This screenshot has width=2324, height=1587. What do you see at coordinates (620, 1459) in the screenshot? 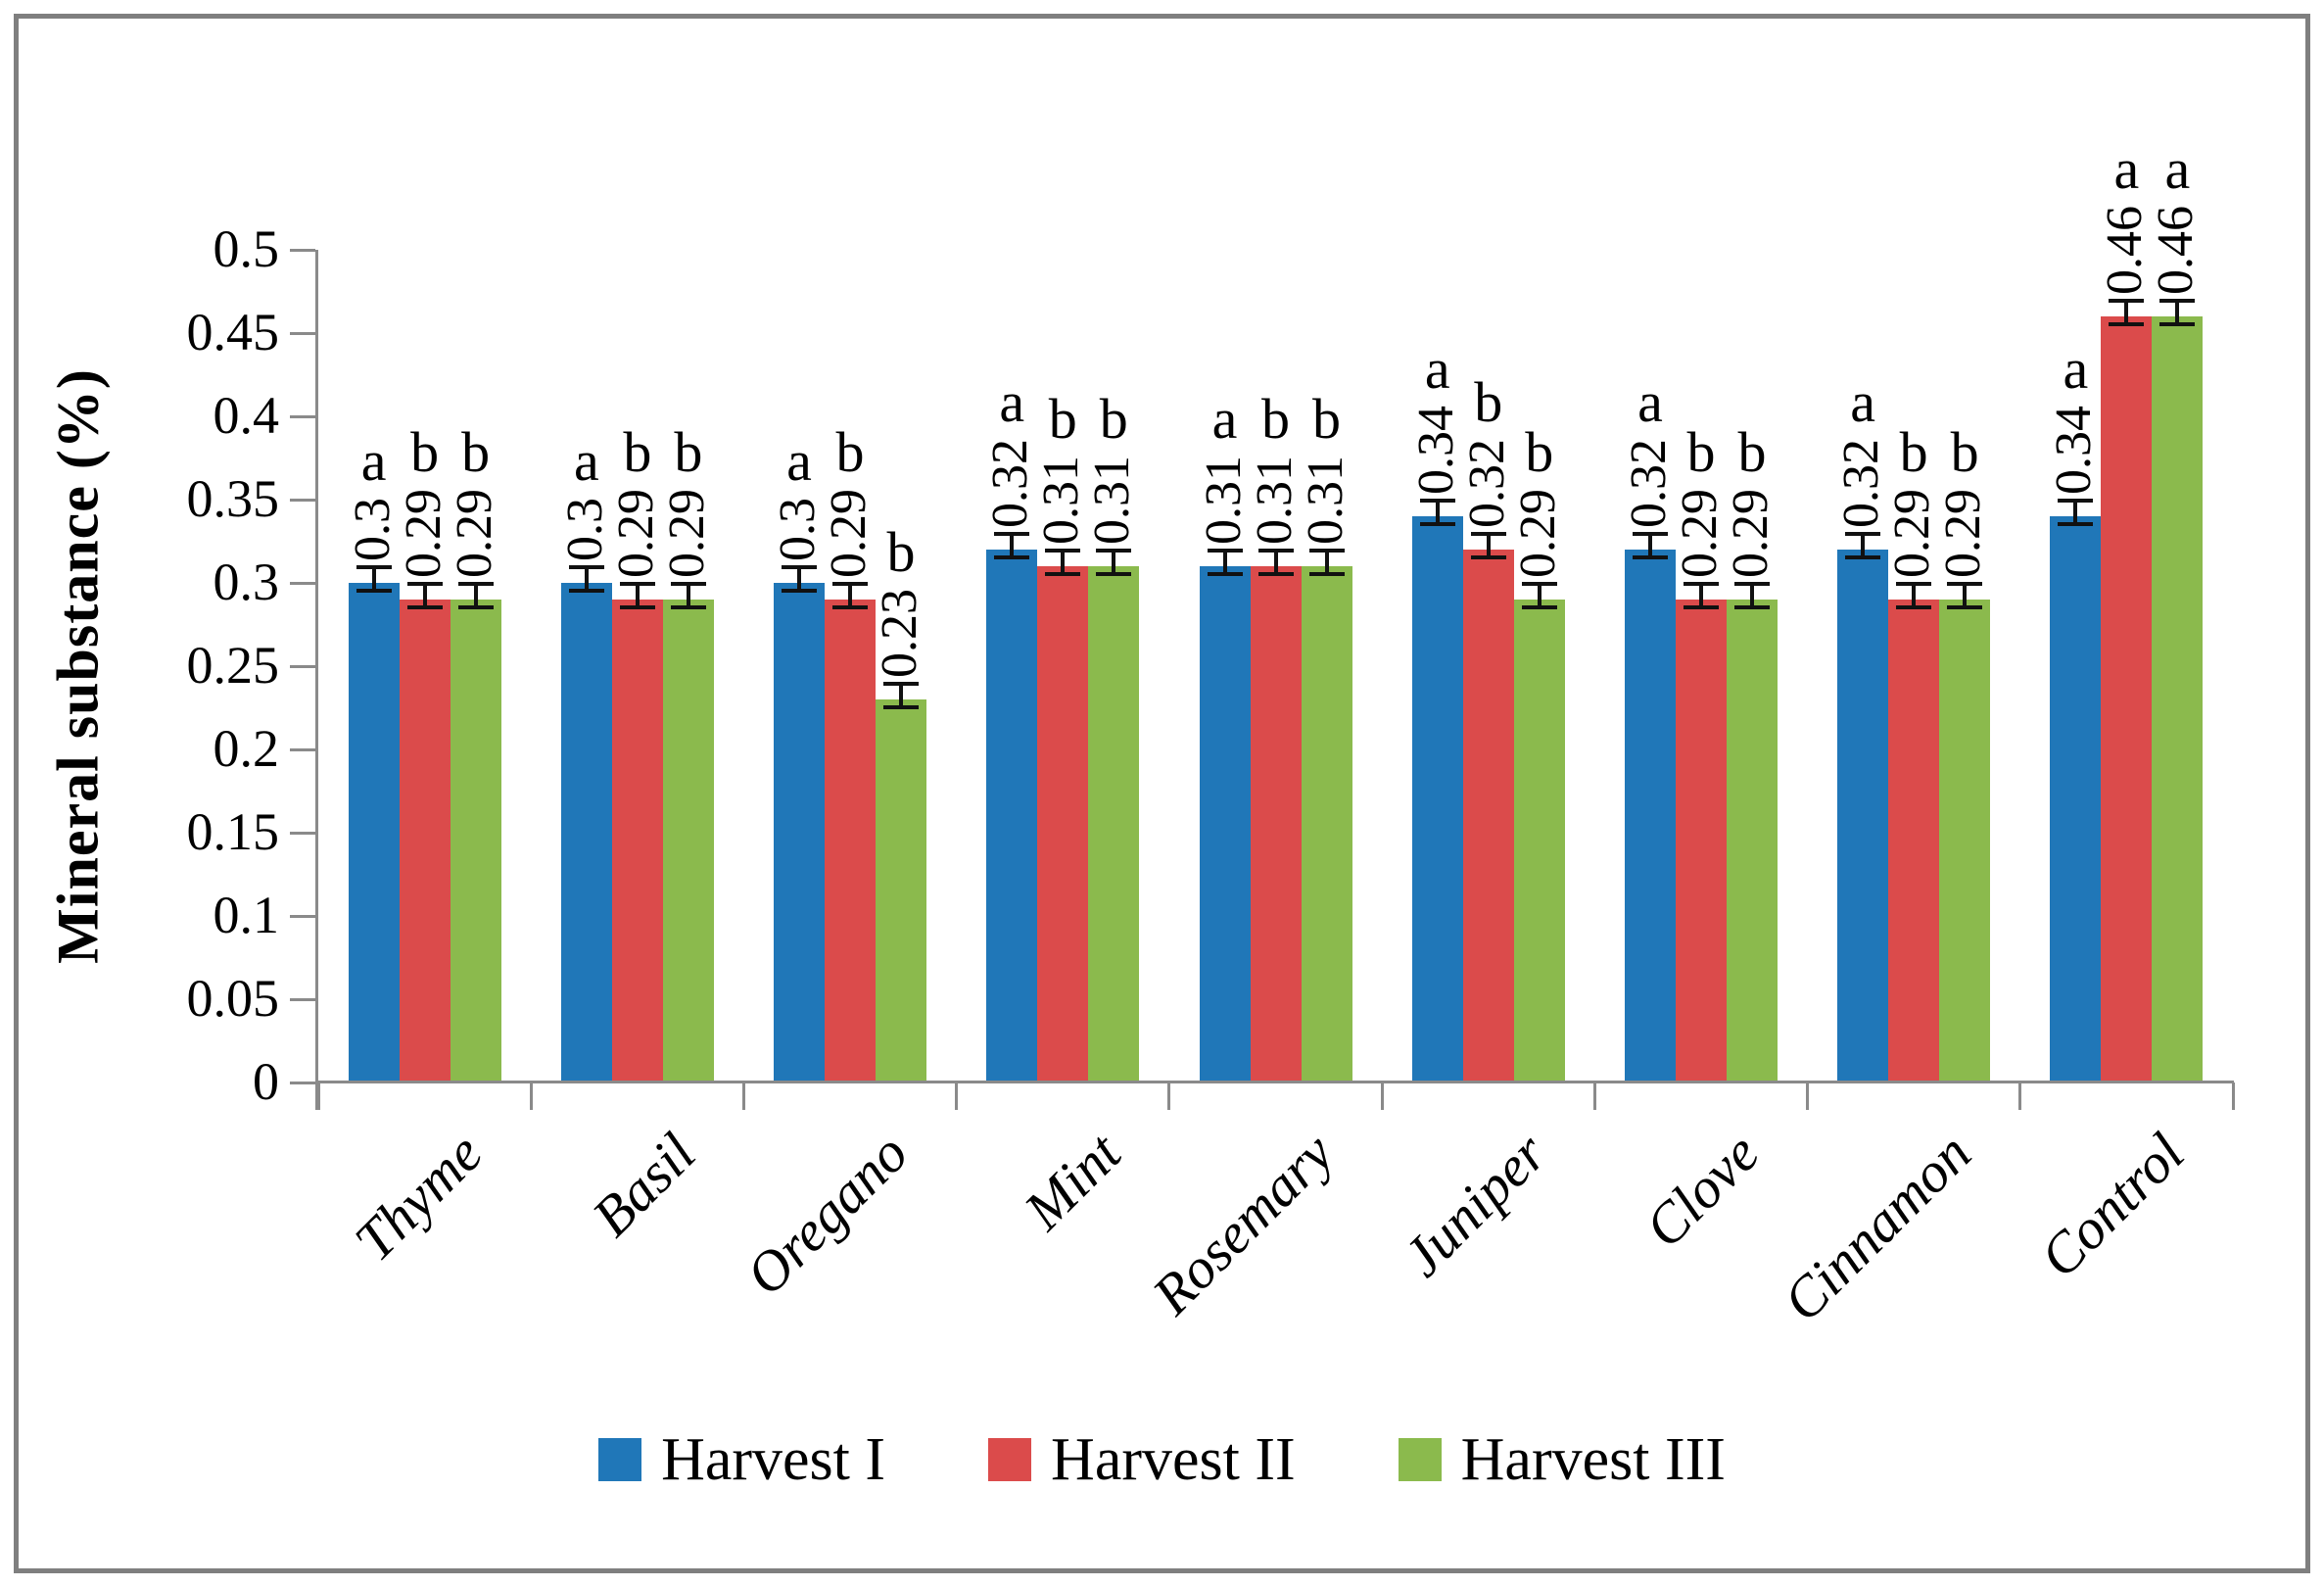
I see `legend-swatch-harvest-i` at bounding box center [620, 1459].